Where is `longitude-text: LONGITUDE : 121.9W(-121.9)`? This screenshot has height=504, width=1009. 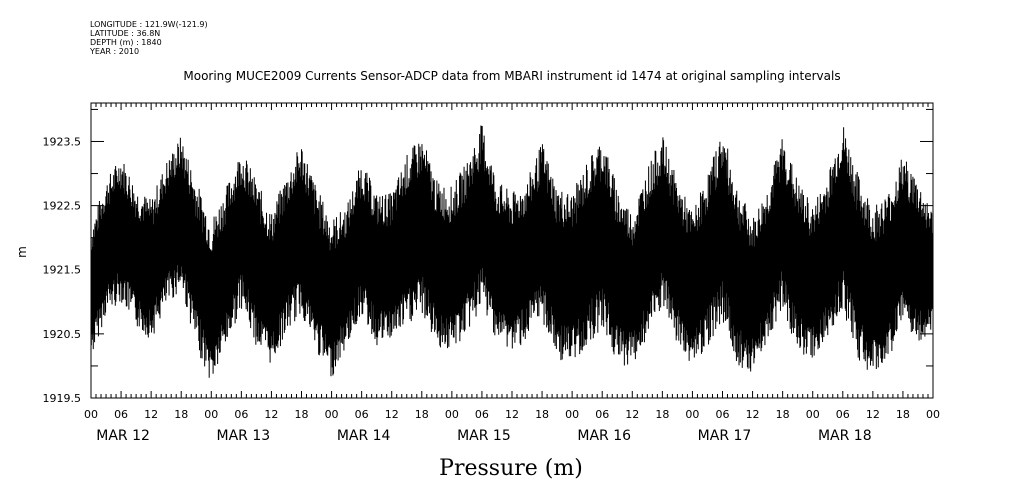 longitude-text: LONGITUDE : 121.9W(-121.9) is located at coordinates (149, 24).